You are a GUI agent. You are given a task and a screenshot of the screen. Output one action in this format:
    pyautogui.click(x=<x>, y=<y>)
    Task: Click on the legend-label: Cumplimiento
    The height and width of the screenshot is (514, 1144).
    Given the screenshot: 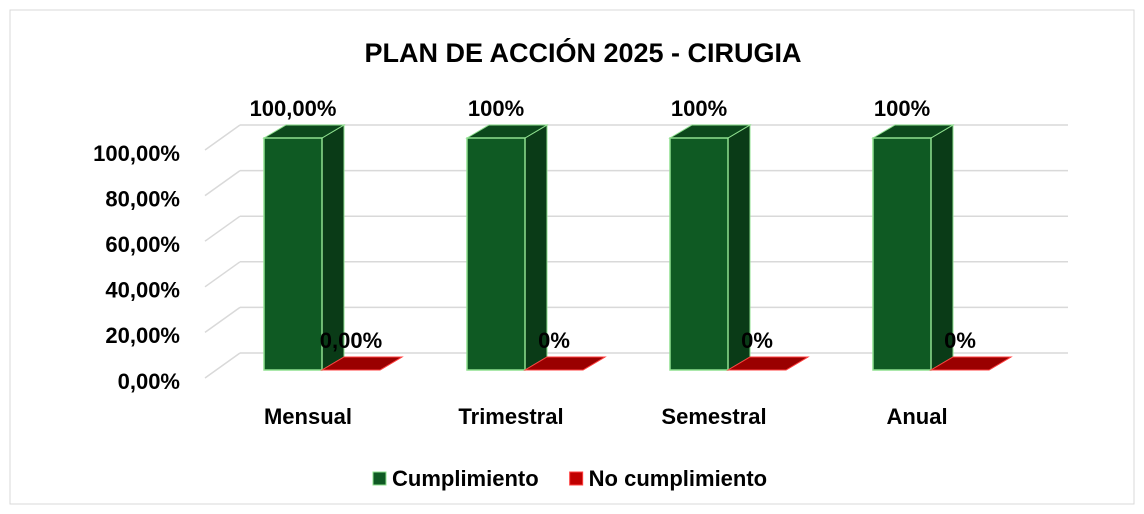 What is the action you would take?
    pyautogui.click(x=465, y=478)
    